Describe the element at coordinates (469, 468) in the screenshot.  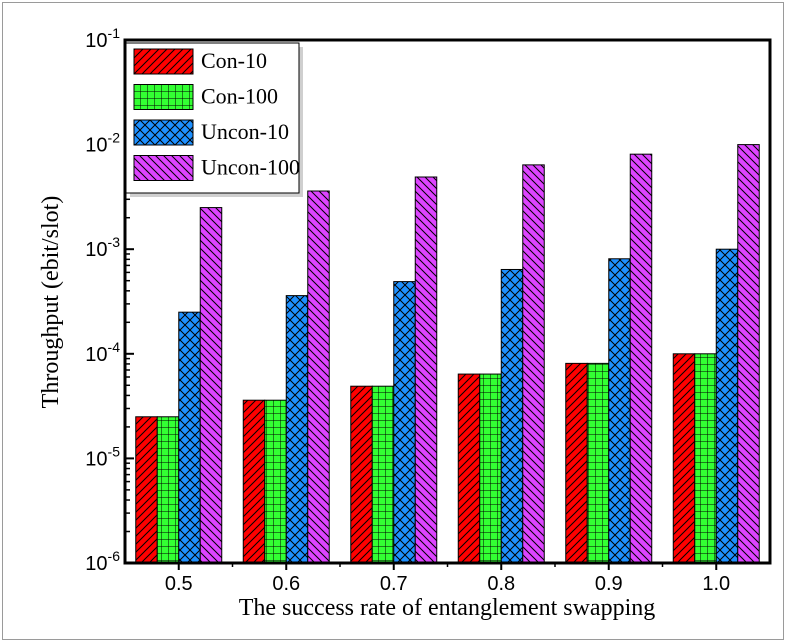
I see `bar-con-10-0.8` at that location.